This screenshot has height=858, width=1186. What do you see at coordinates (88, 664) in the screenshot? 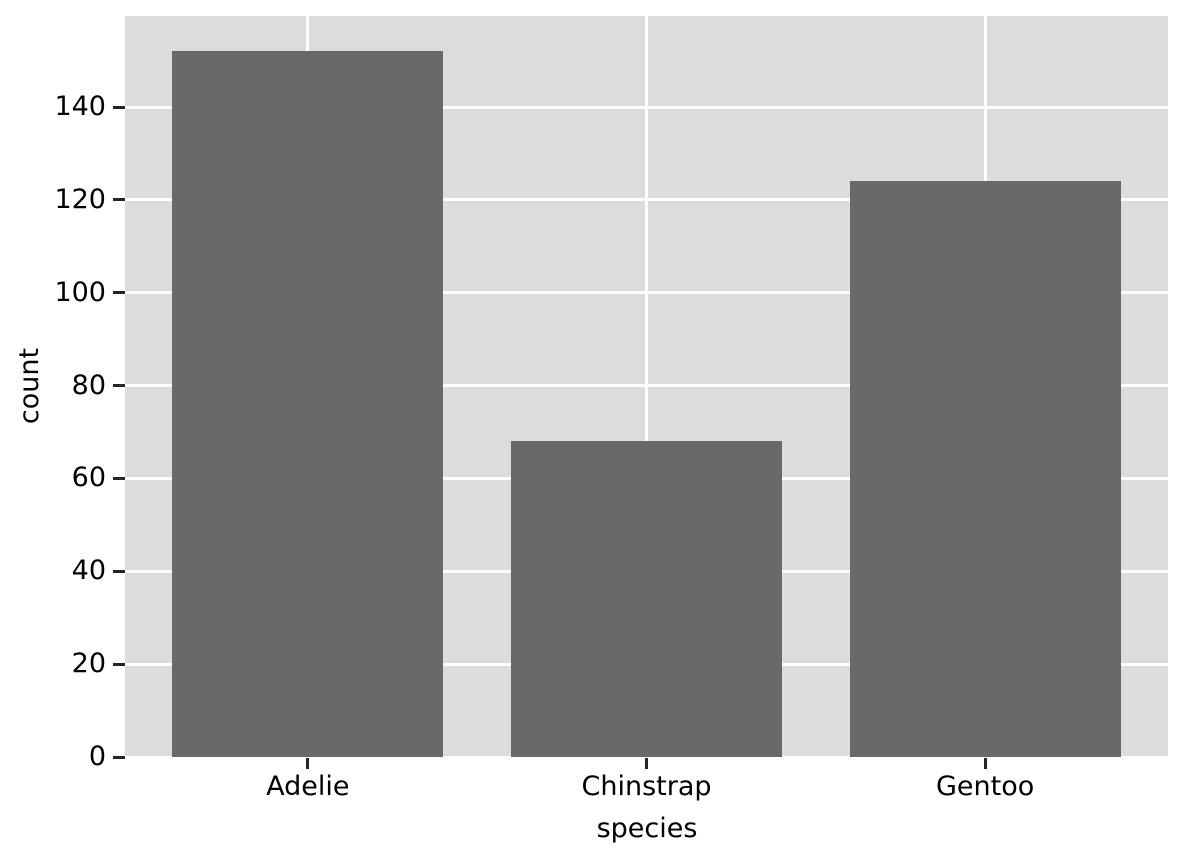
I see `y-tick-label-20: 20` at bounding box center [88, 664].